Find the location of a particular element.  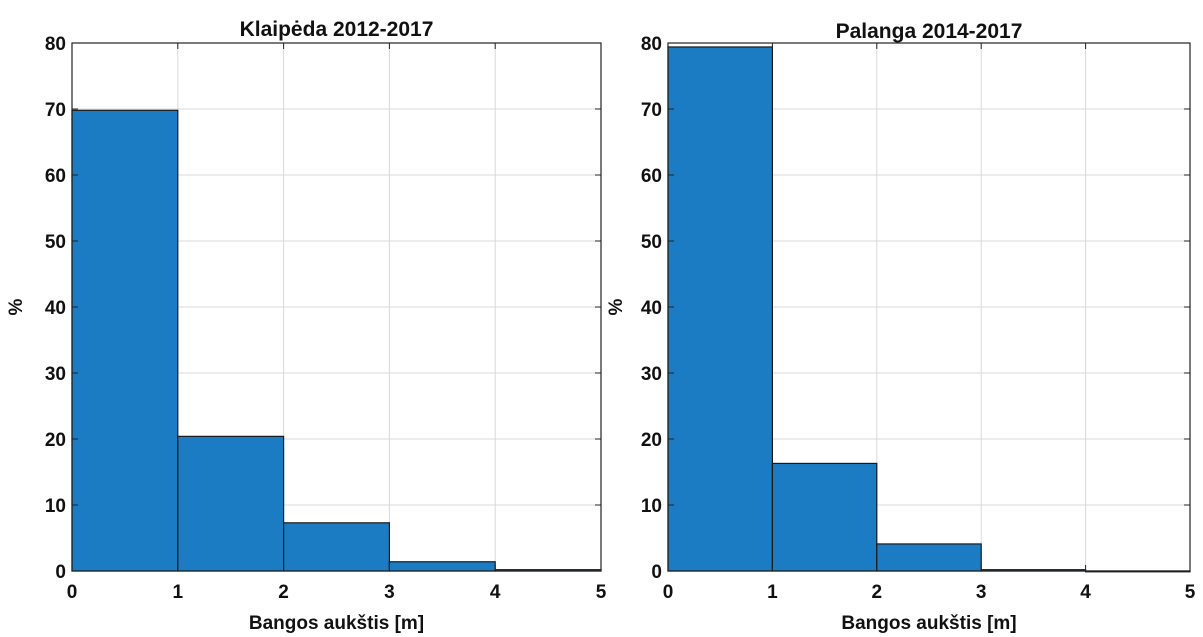

chart-title: Palanga 2014-2017 is located at coordinates (929, 31).